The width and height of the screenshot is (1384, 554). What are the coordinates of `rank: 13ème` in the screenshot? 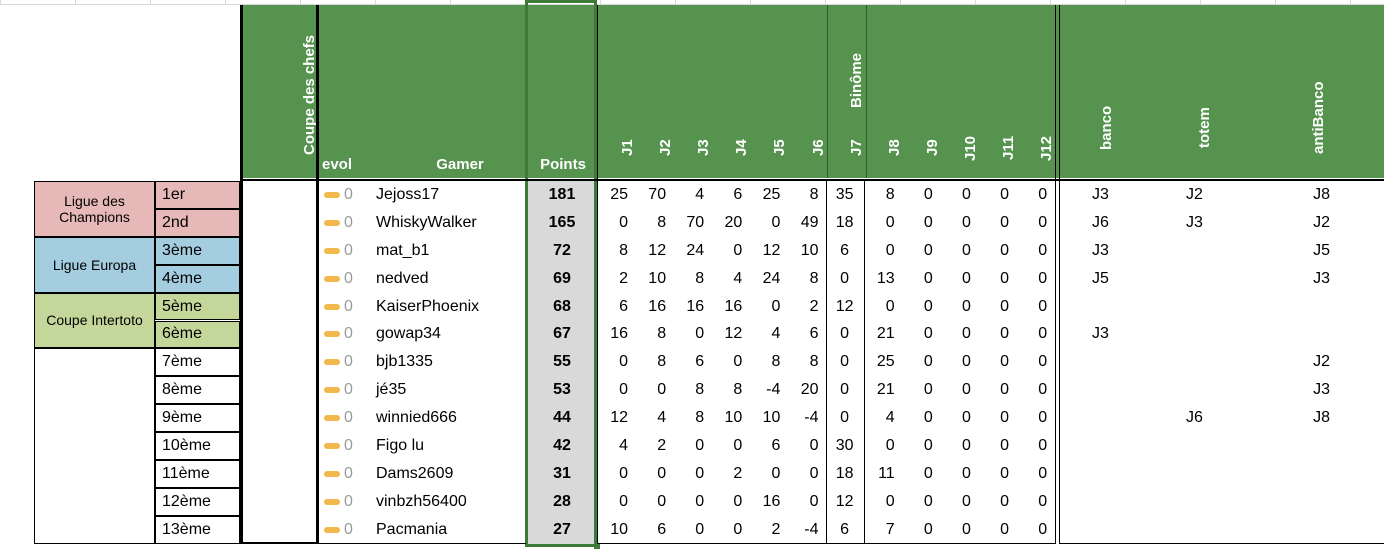 It's located at (197, 529).